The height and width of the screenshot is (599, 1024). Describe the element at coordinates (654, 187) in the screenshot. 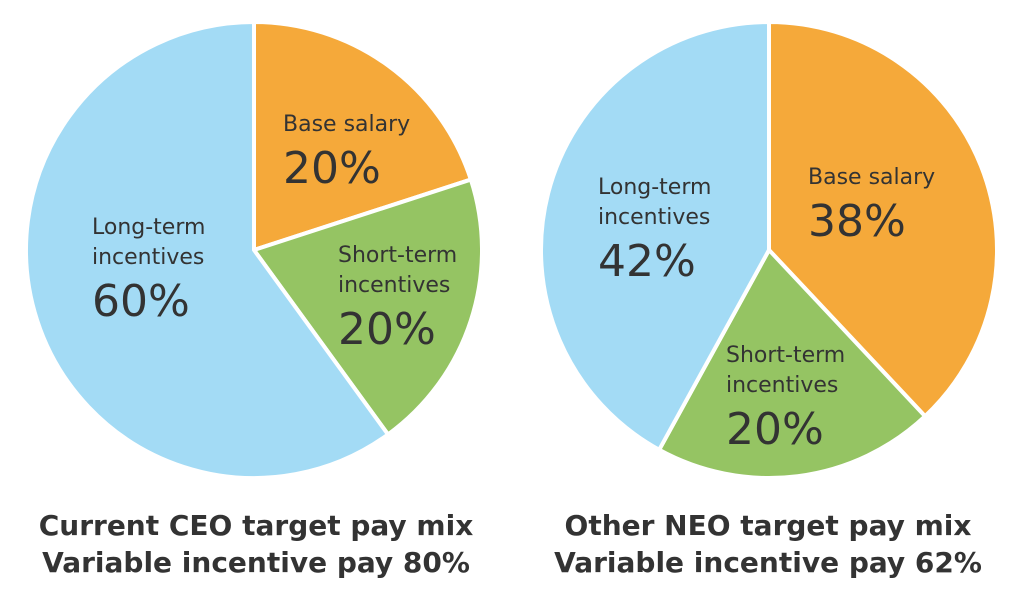

I see `neo-label-long-line-0: Long-term` at that location.